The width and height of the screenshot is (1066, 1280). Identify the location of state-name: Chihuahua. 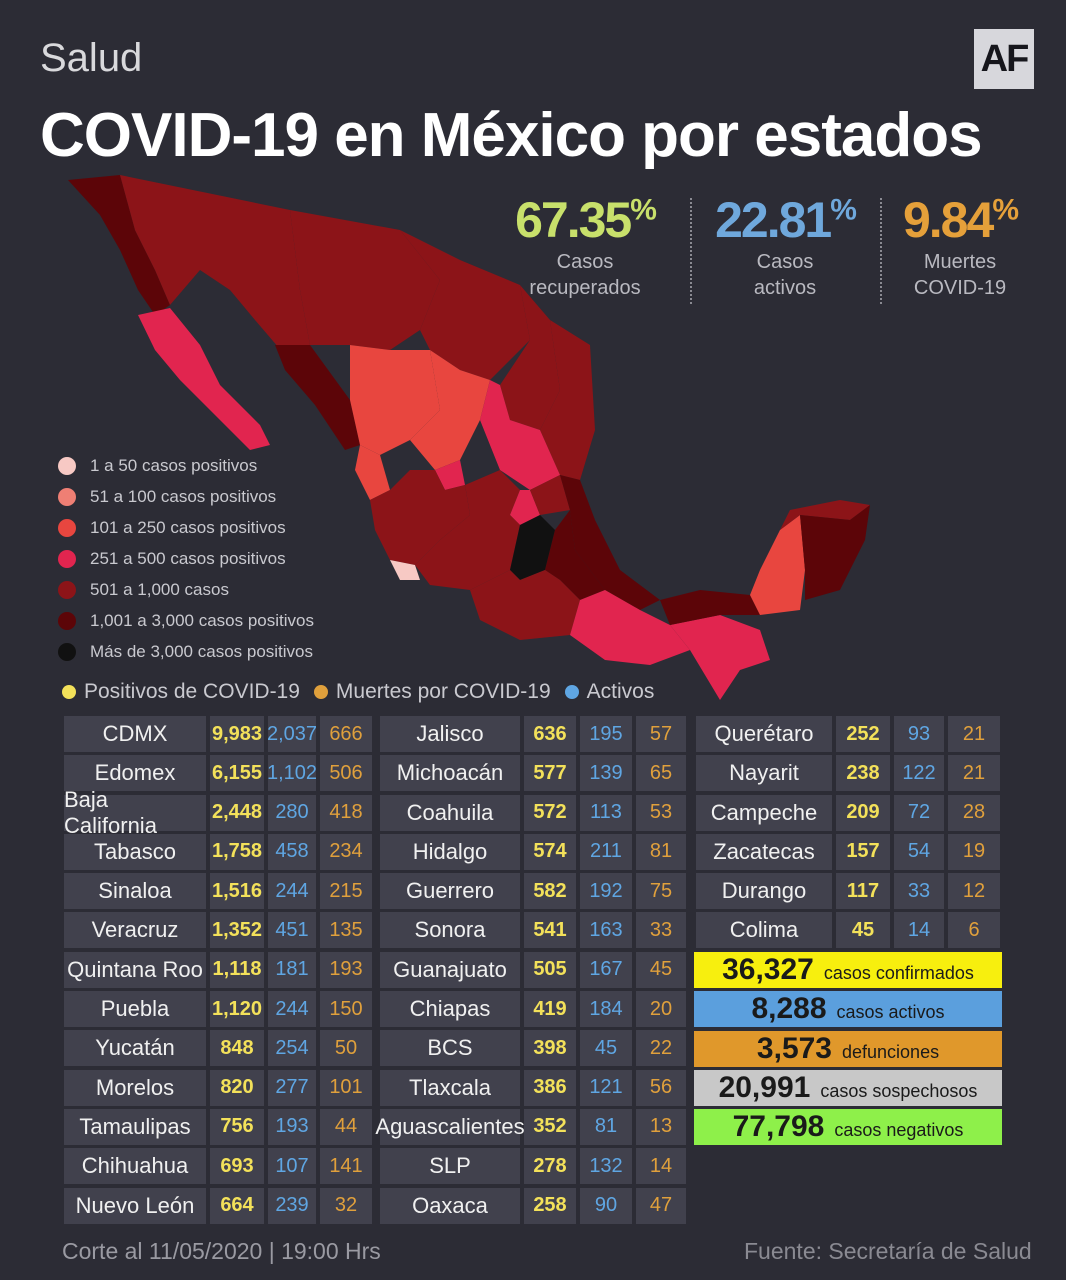
(135, 1166).